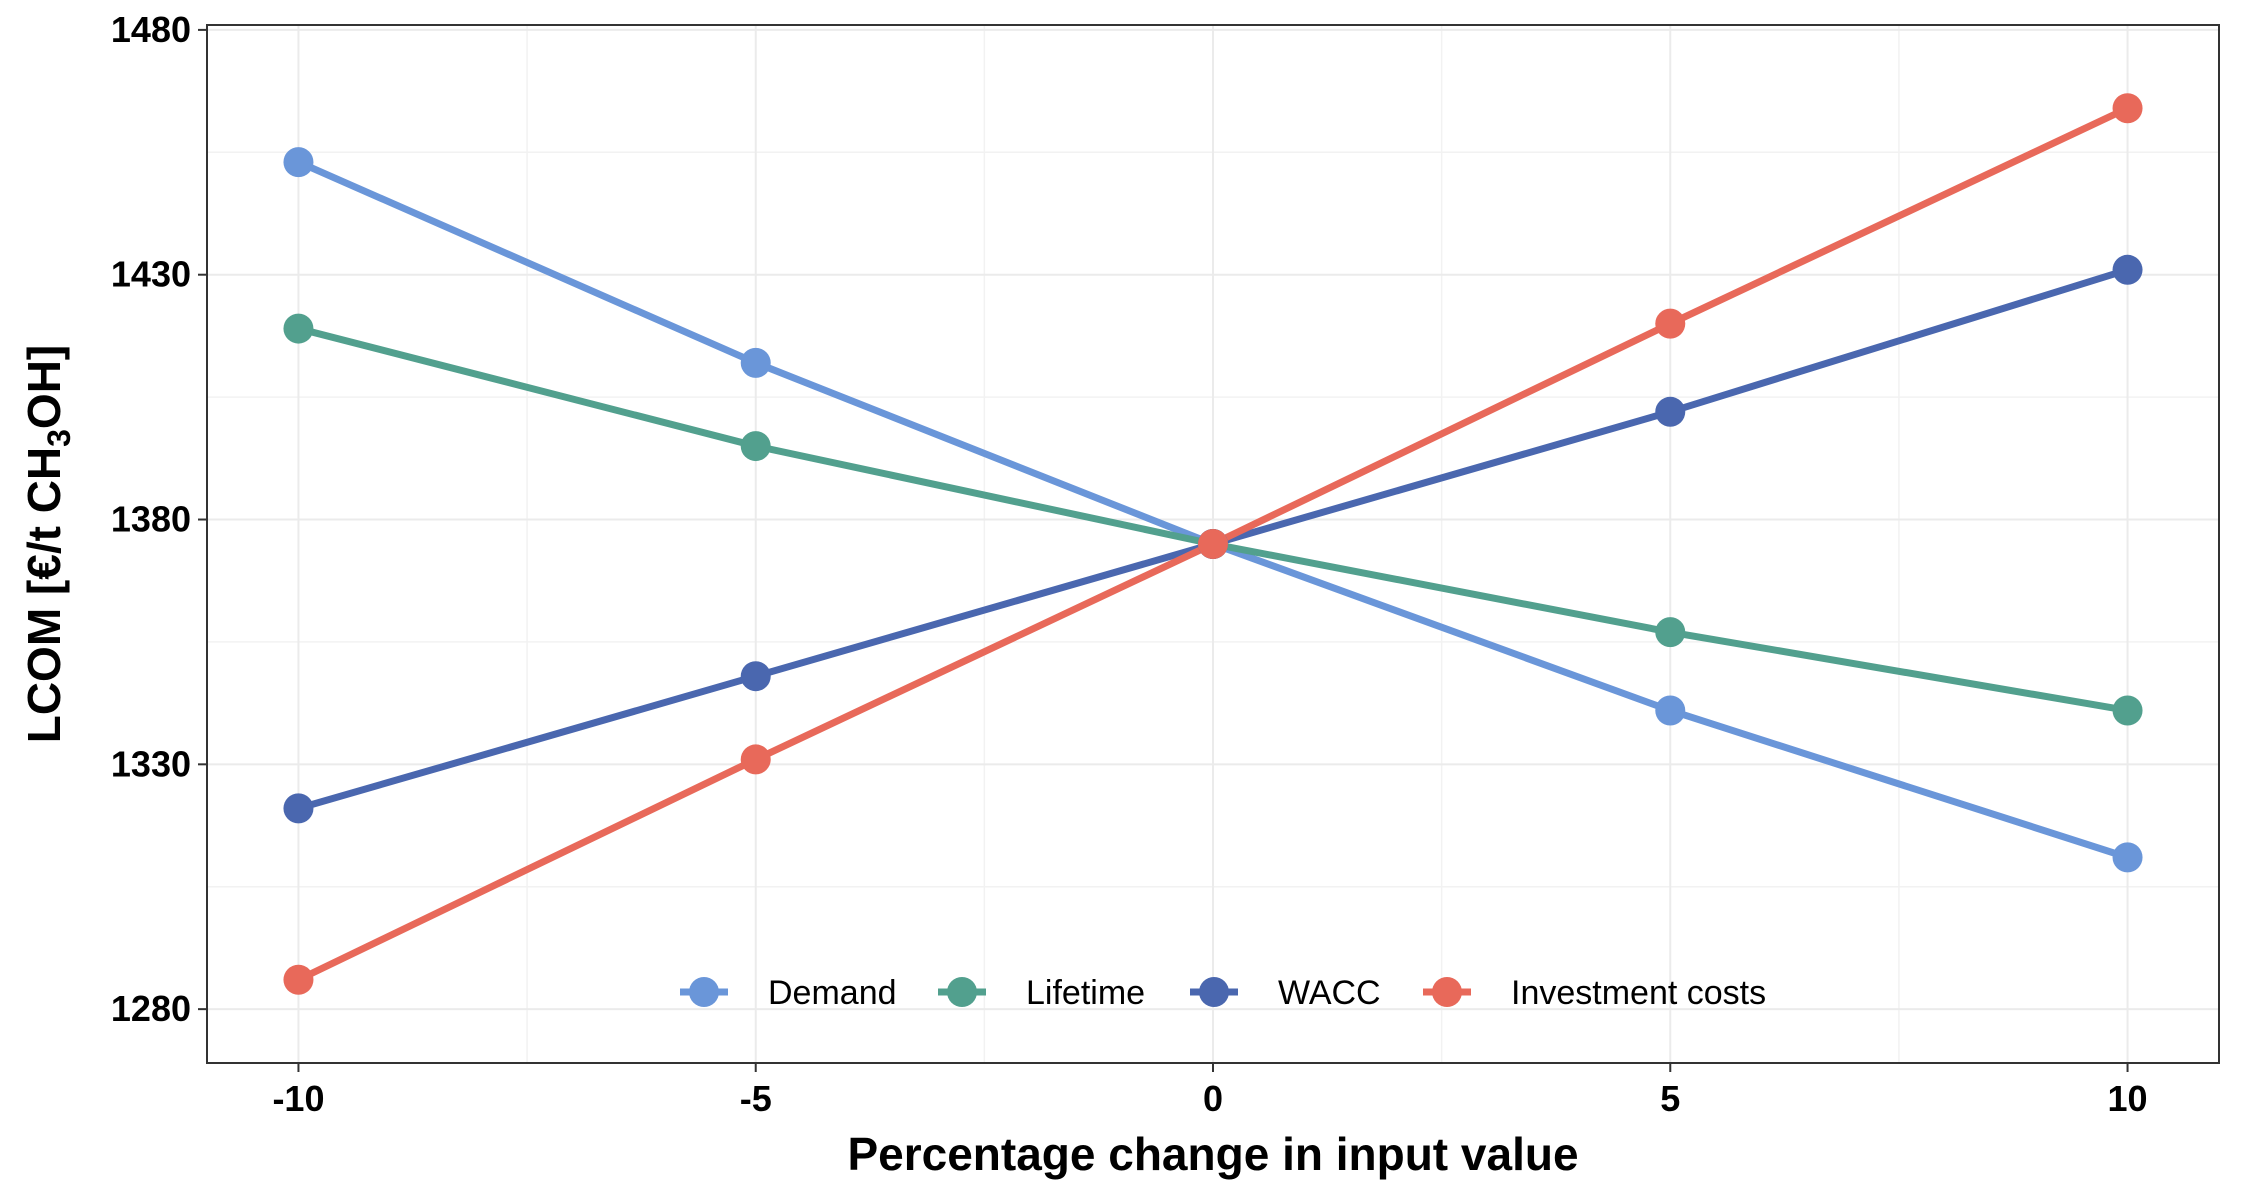 This screenshot has width=2250, height=1200. I want to click on y-tick-label: 1430, so click(151, 274).